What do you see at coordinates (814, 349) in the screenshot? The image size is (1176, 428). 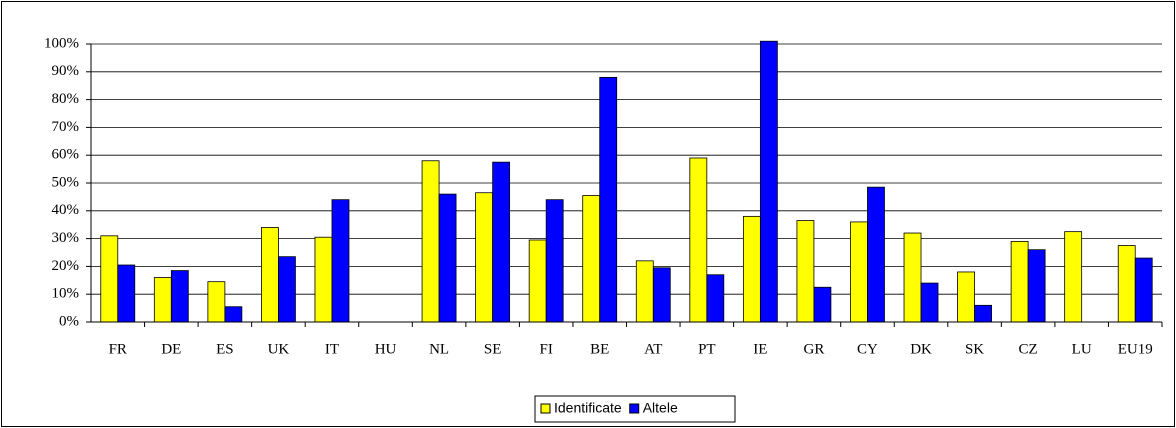 I see `x-tick-label: GR` at bounding box center [814, 349].